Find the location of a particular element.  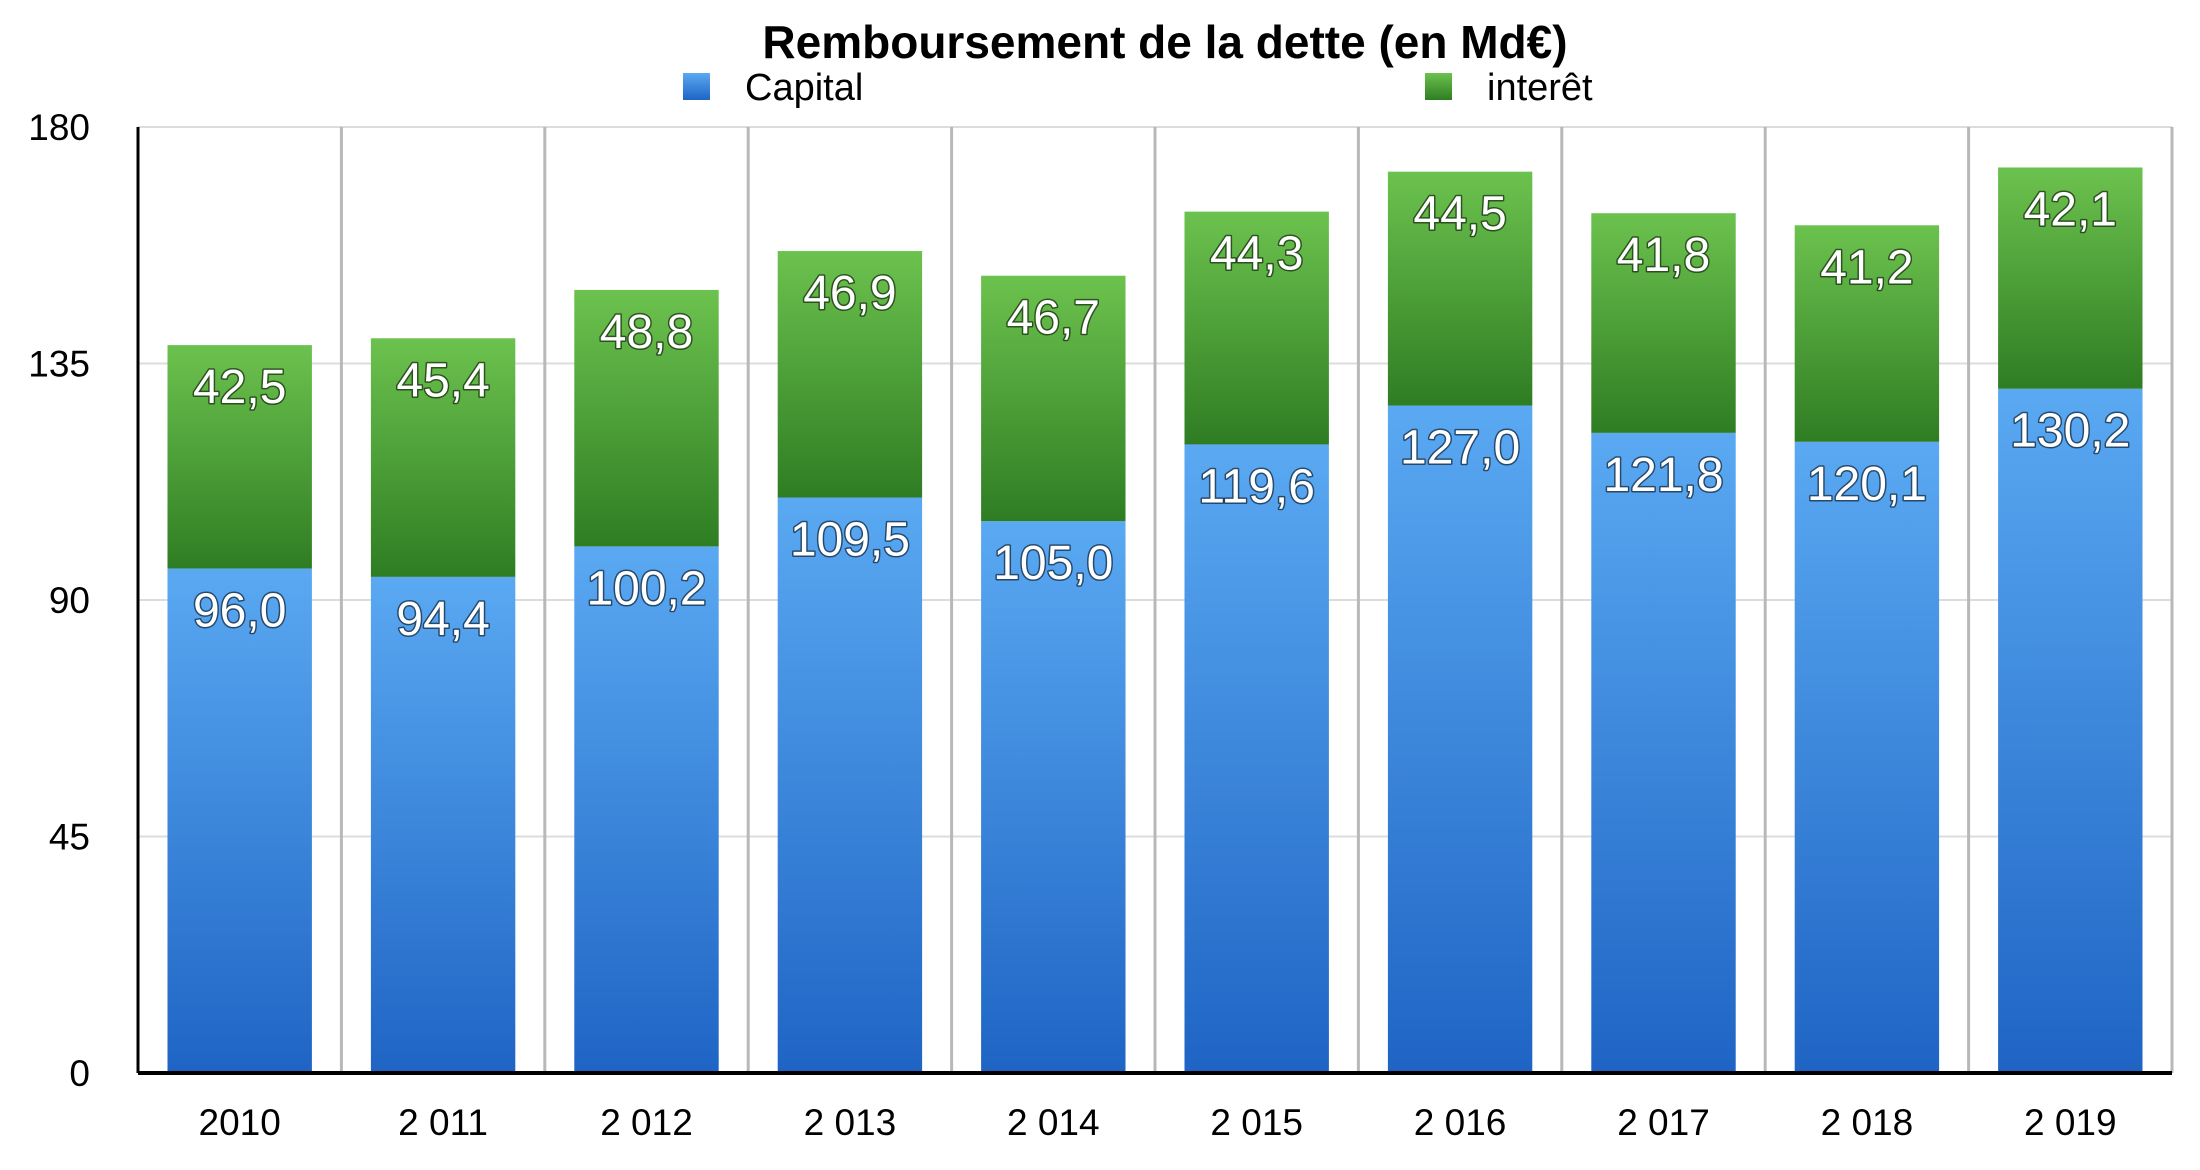

data-label-interet: 42,5 is located at coordinates (239, 387).